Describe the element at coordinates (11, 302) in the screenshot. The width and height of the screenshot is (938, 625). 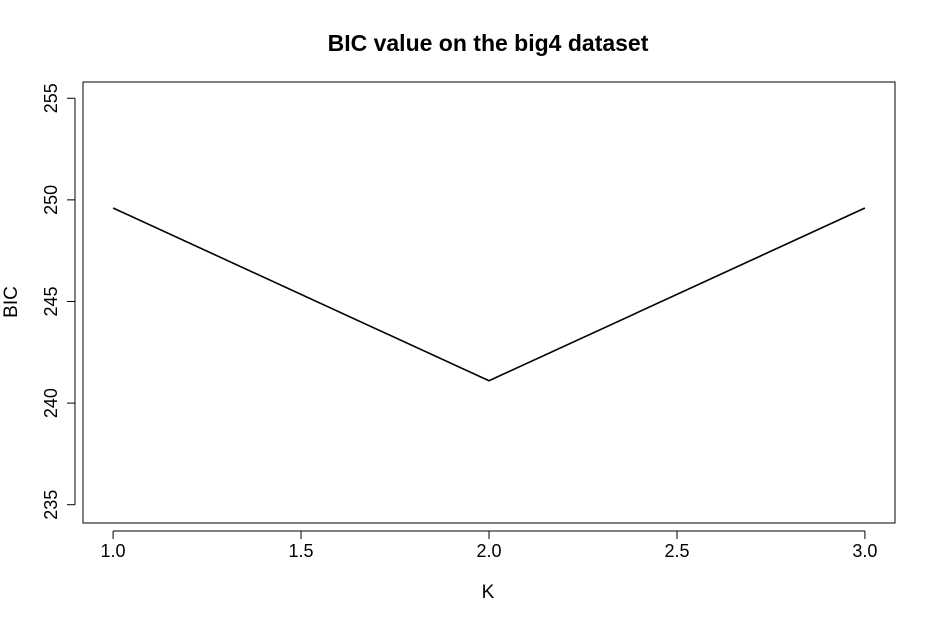
I see `y-axis-label: BIC` at that location.